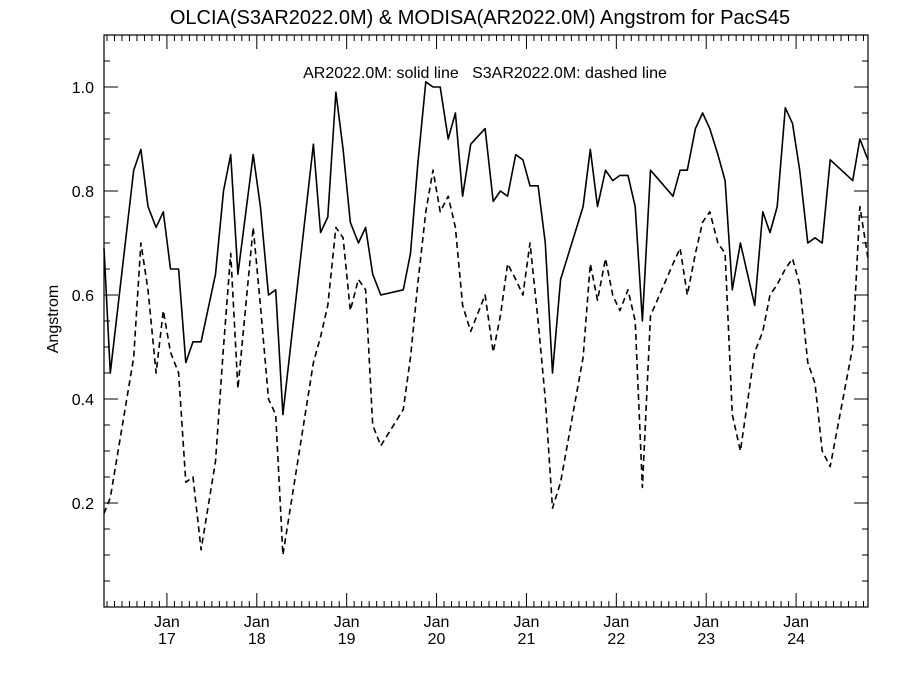 Image resolution: width=900 pixels, height=675 pixels. I want to click on x-tick-label-year: 21, so click(527, 639).